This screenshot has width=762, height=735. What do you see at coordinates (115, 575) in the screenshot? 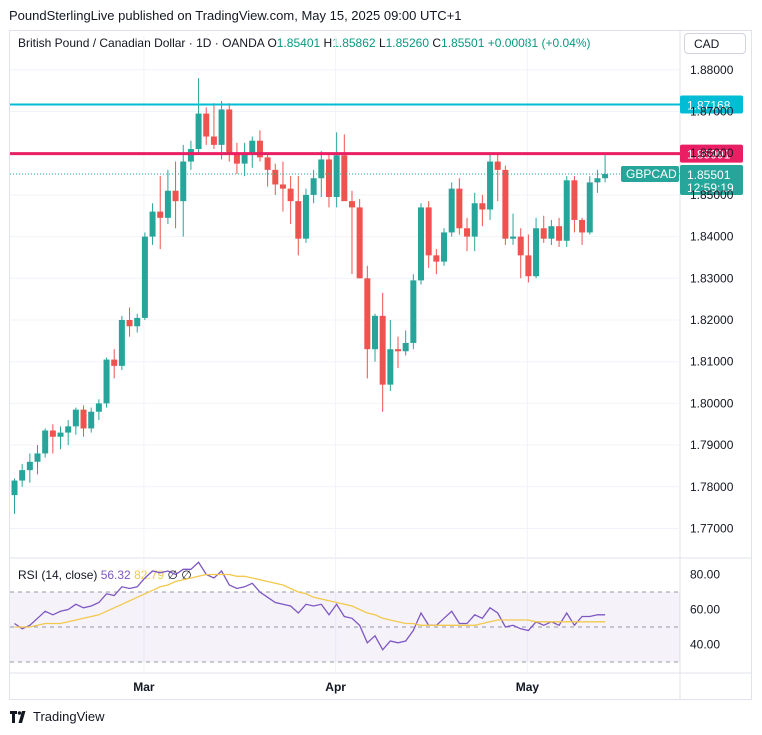
I see `rsi-value: 56.32` at bounding box center [115, 575].